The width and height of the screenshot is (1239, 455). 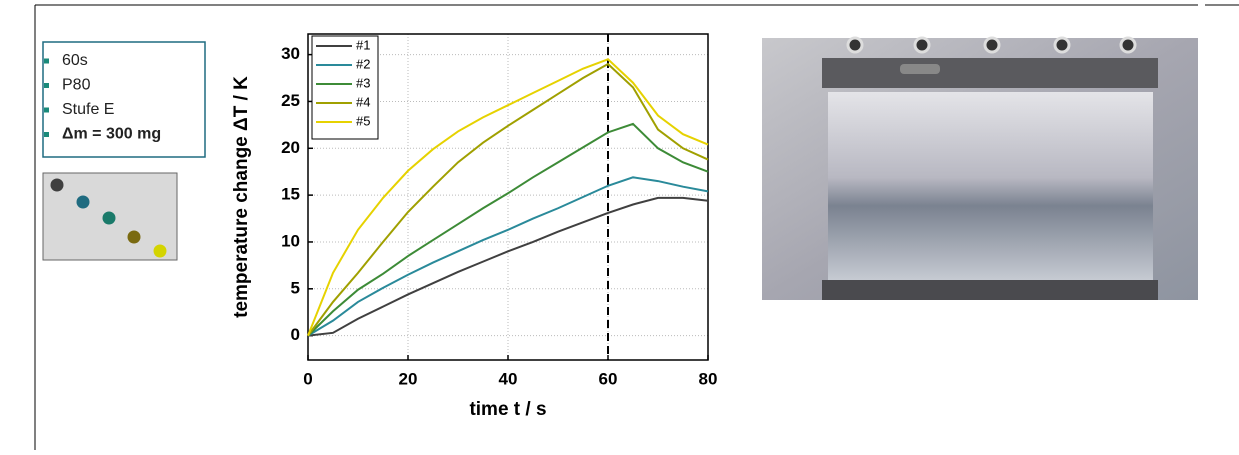 What do you see at coordinates (363, 101) in the screenshot?
I see `legend-label: #4` at bounding box center [363, 101].